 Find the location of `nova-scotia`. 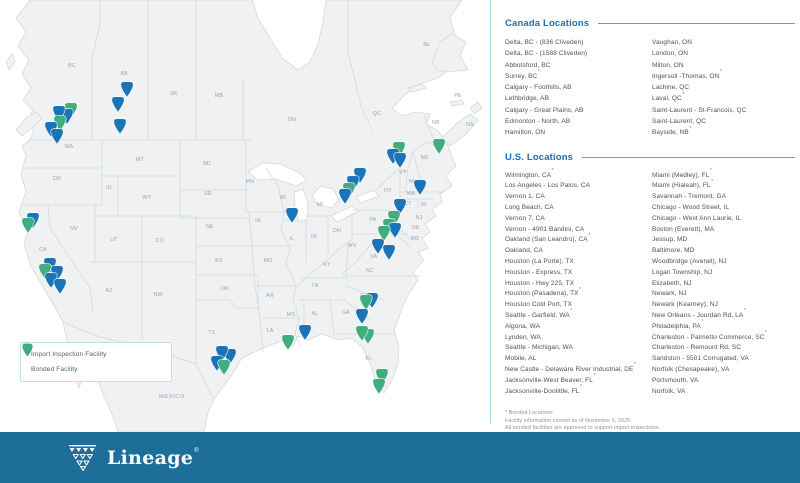

nova-scotia is located at coordinates (460, 130).